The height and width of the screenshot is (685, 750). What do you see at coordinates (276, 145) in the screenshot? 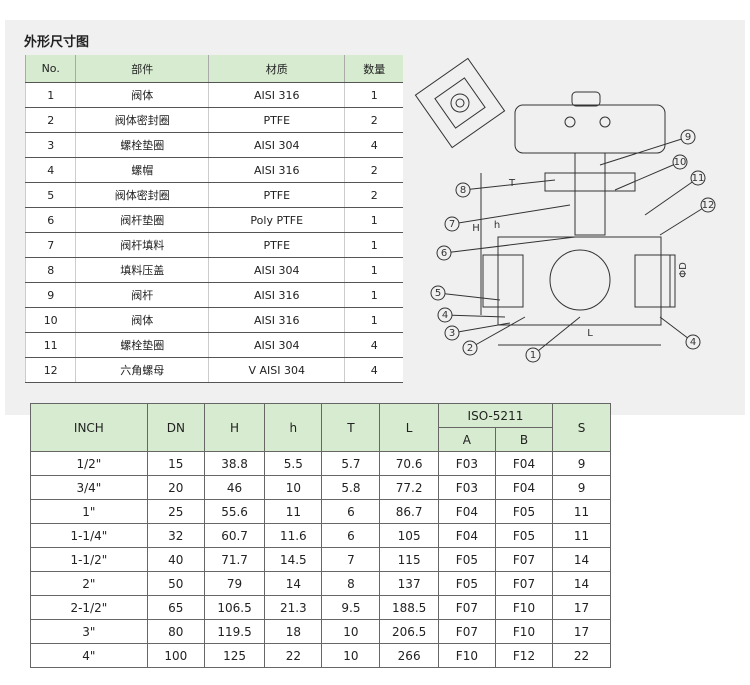
I see `cell: AISI 304` at bounding box center [276, 145].